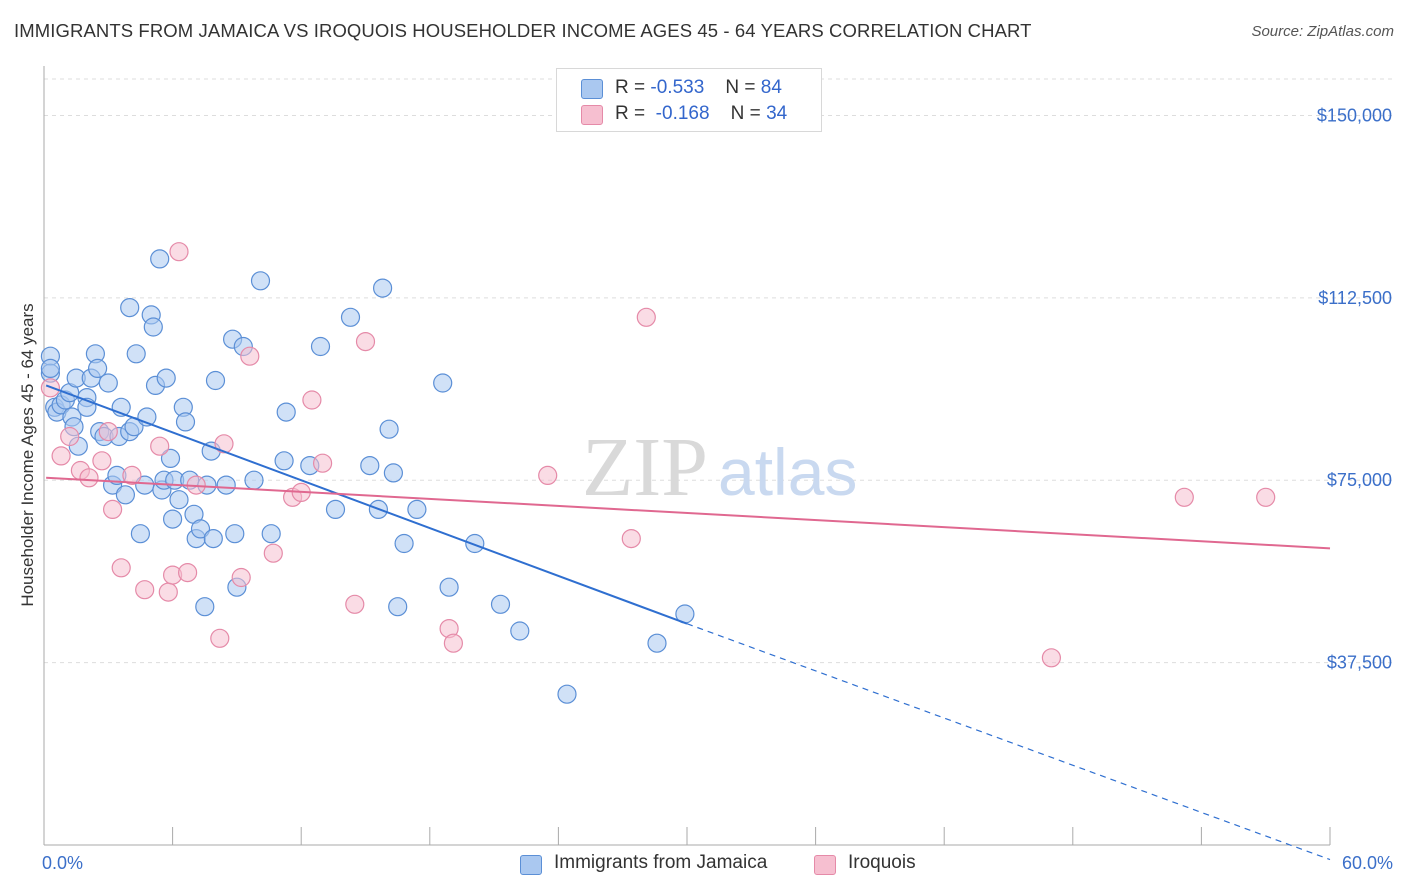 The image size is (1406, 892). I want to click on y-axis-label: Householder Income Ages 45 - 64 years, so click(27, 454).